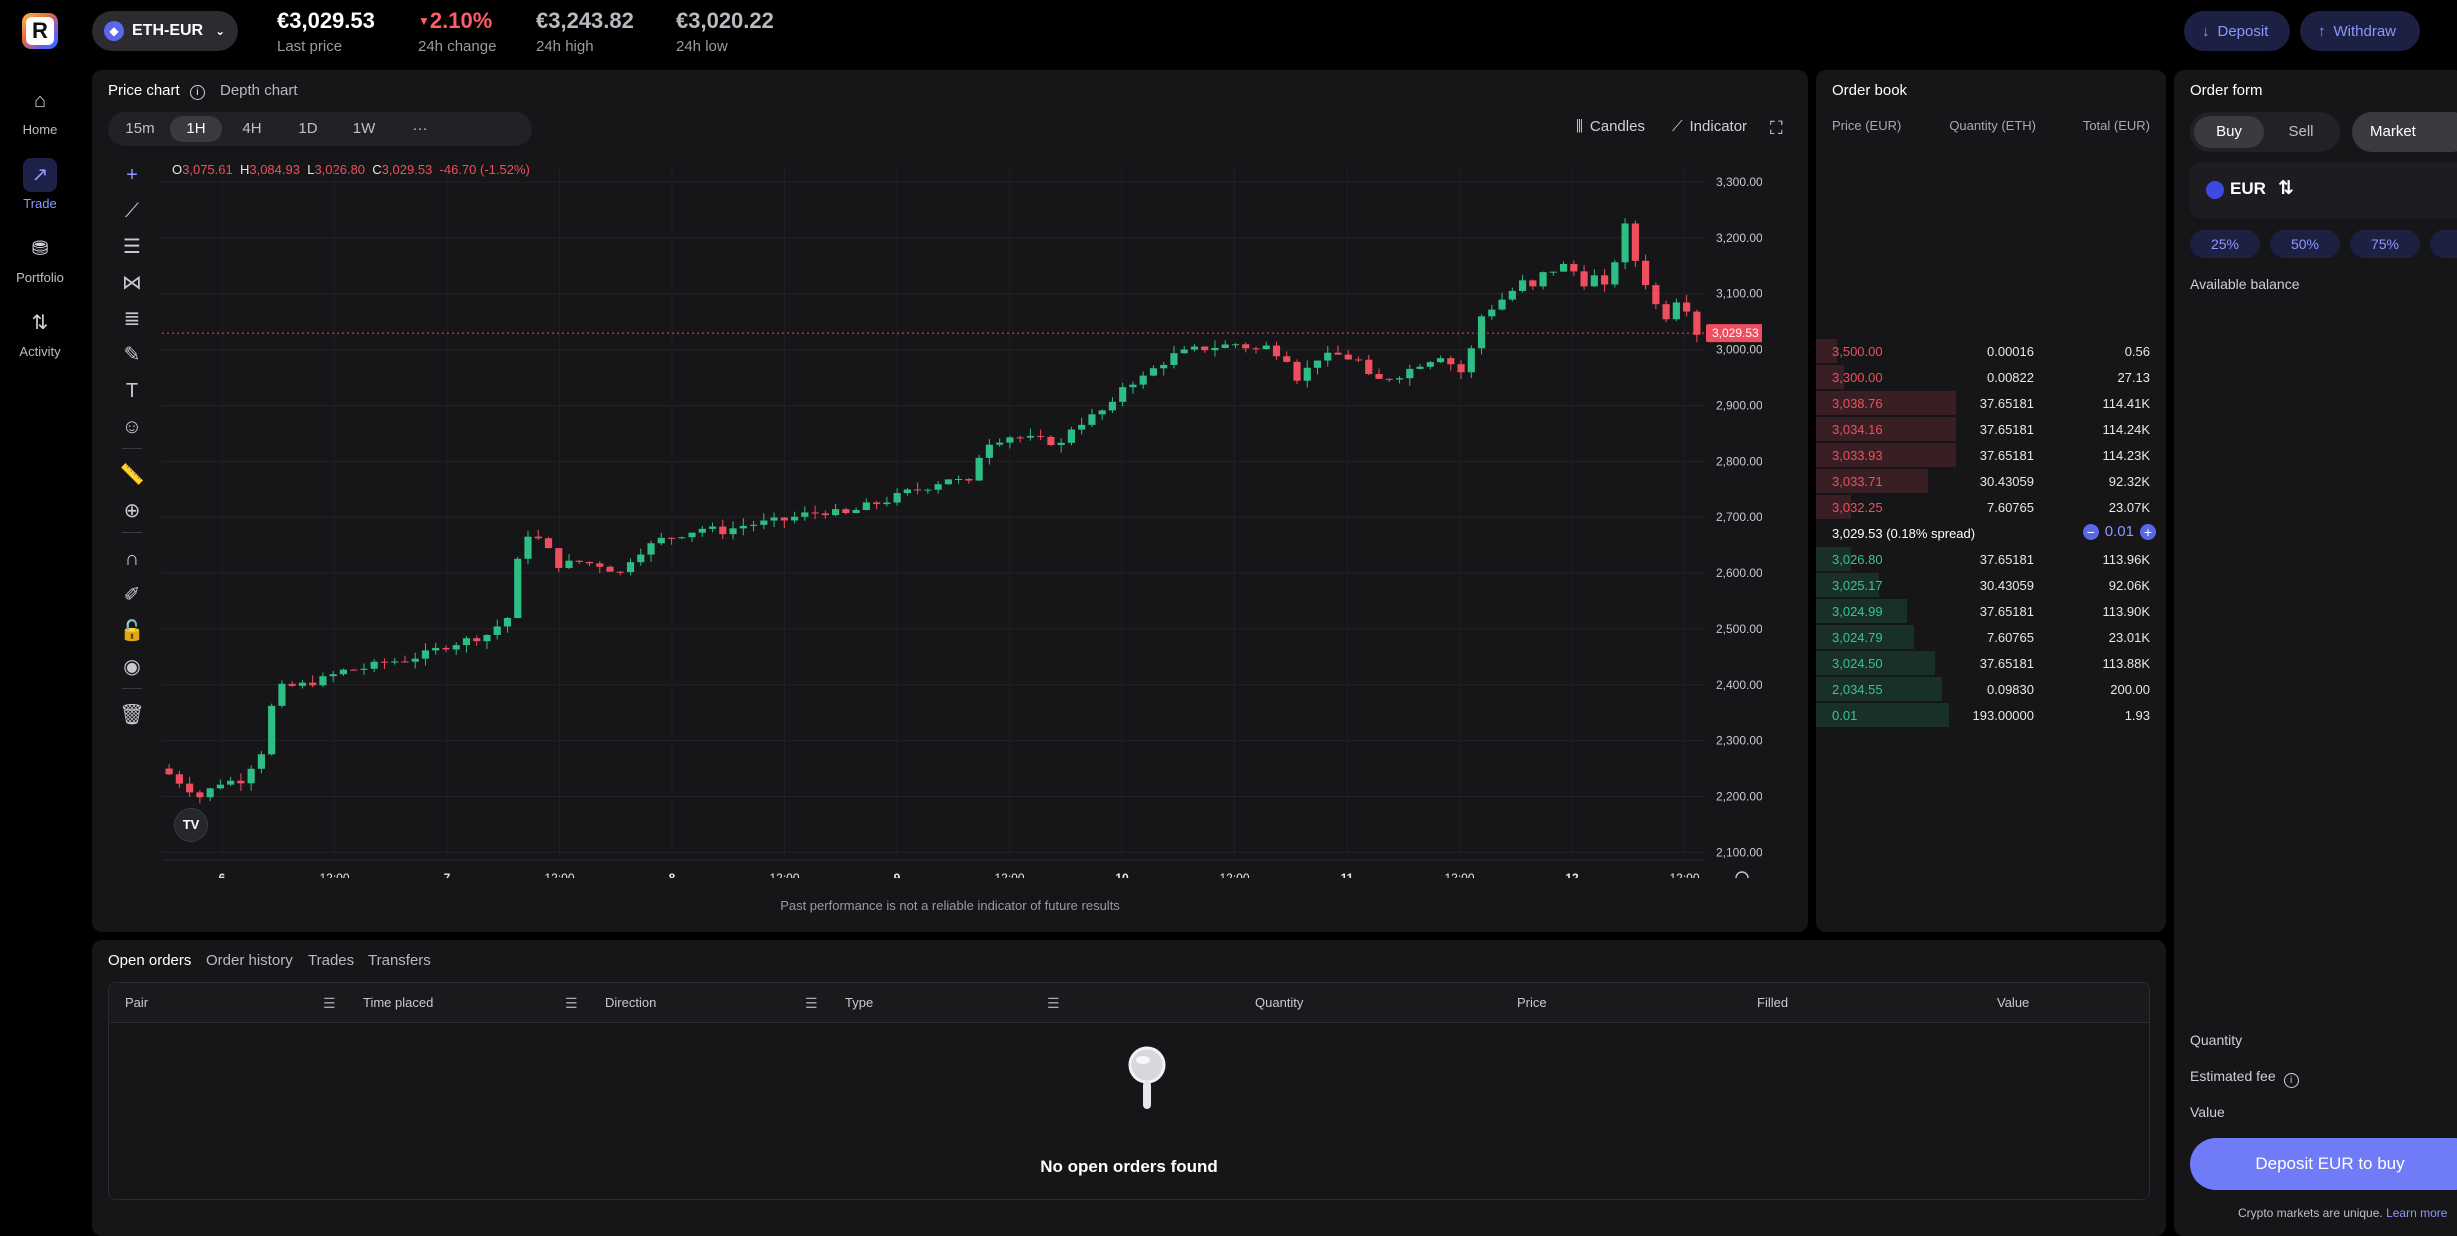 Image resolution: width=2457 pixels, height=1236 pixels. What do you see at coordinates (1991, 351) in the screenshot?
I see `ask-row: 3,500.00 0.00016 0.56` at bounding box center [1991, 351].